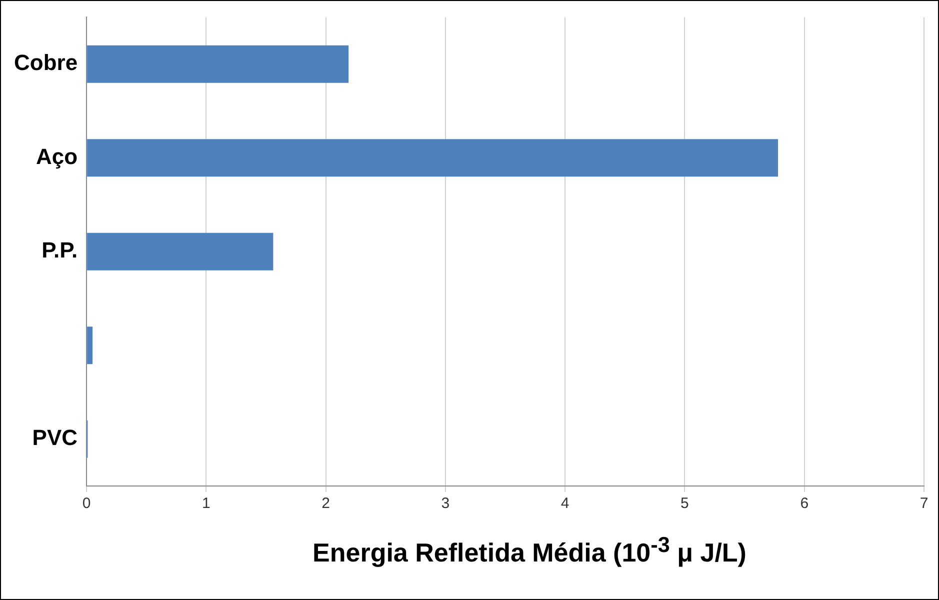 This screenshot has width=939, height=600. I want to click on x-tick-label: 1, so click(206, 503).